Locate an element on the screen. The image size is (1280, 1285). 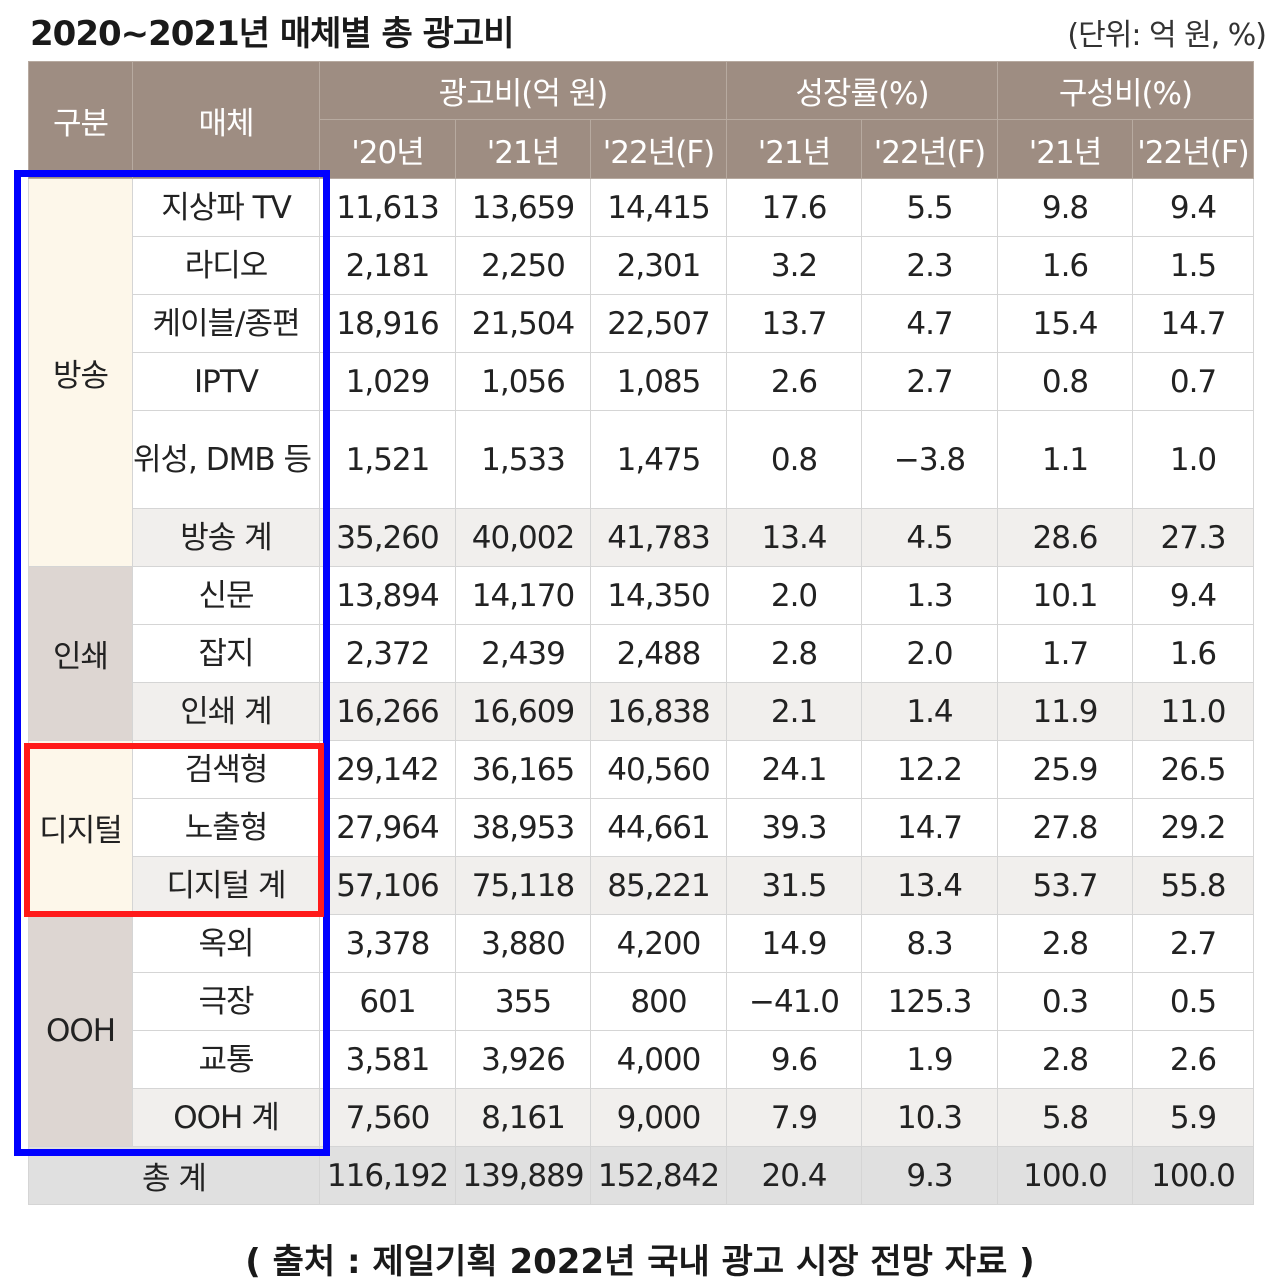
value-cell: 2.6 is located at coordinates (794, 381).